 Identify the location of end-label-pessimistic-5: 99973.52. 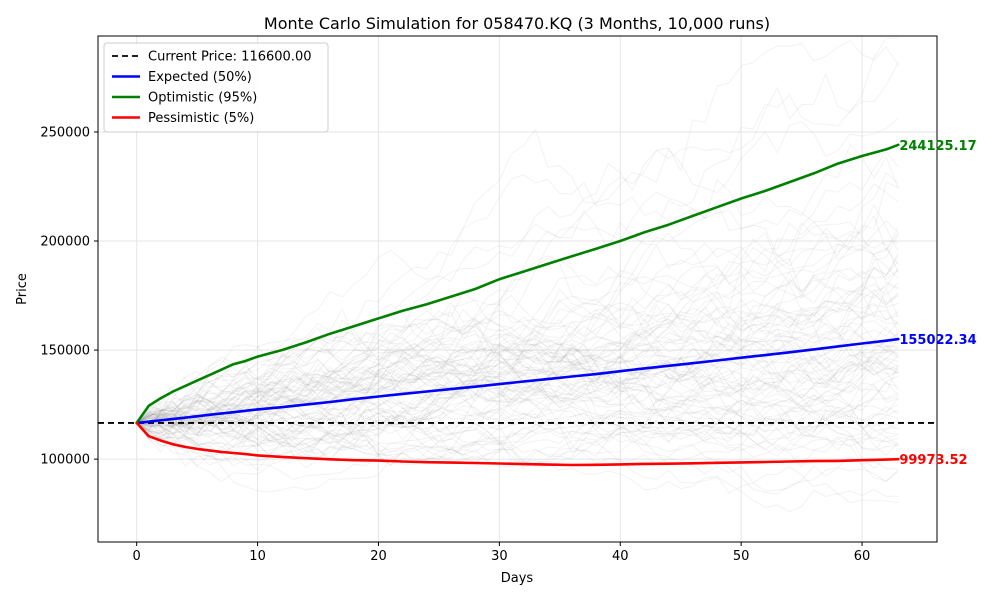
(933, 460).